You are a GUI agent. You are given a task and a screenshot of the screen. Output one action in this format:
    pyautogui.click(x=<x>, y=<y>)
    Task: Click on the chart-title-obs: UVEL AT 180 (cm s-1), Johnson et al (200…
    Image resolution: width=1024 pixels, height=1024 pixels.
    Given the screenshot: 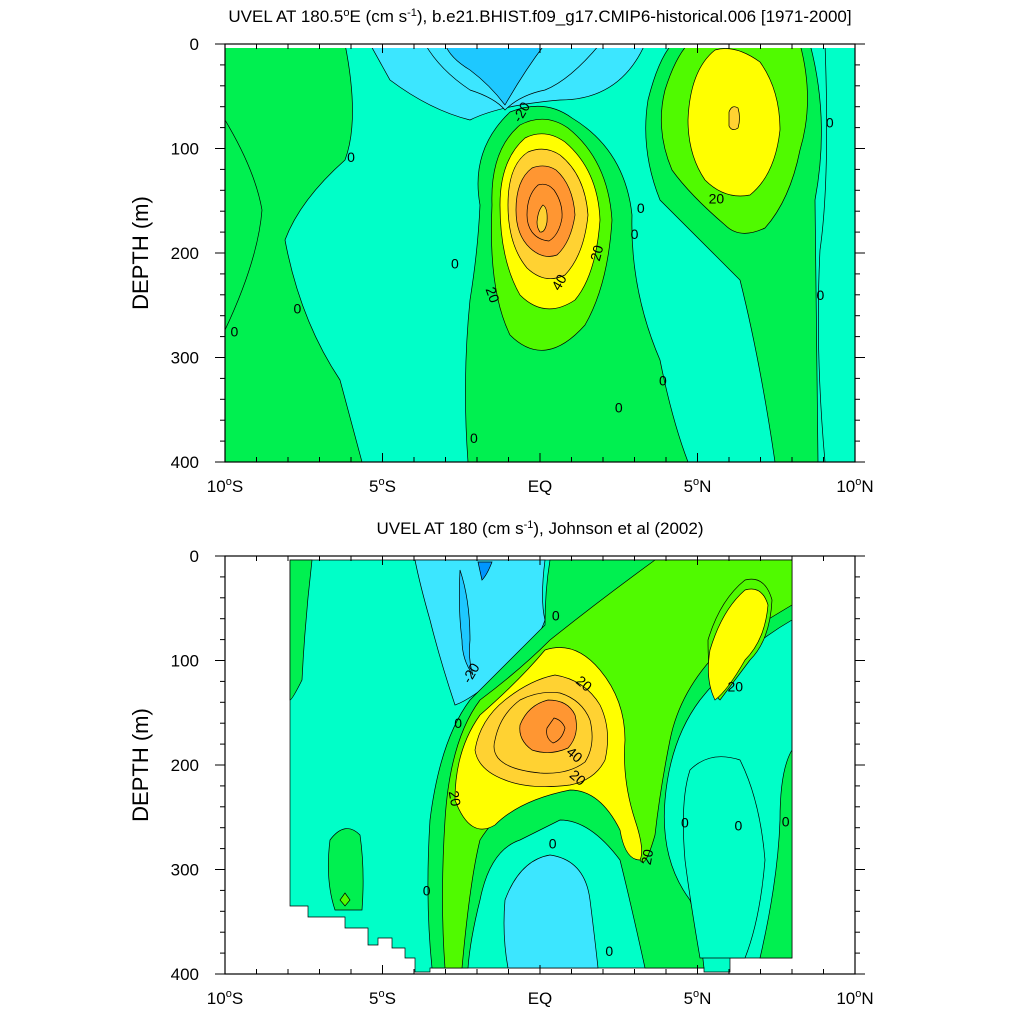 What is the action you would take?
    pyautogui.click(x=540, y=528)
    